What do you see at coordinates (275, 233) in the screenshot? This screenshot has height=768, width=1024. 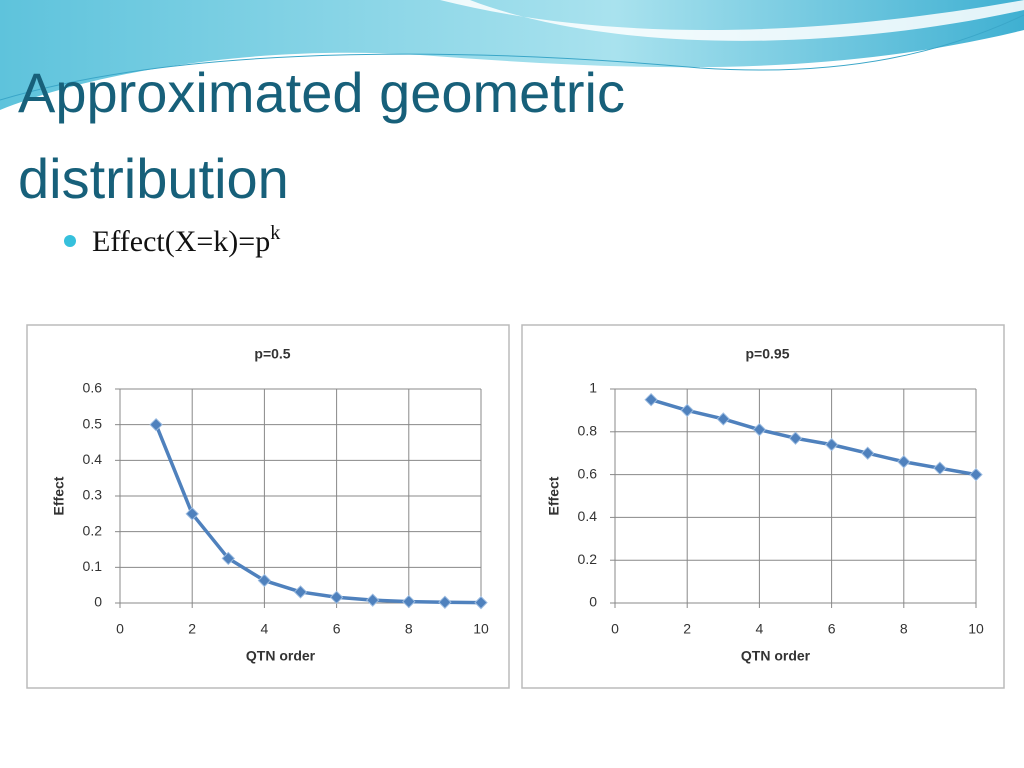 I see `bullet-superscript: k` at bounding box center [275, 233].